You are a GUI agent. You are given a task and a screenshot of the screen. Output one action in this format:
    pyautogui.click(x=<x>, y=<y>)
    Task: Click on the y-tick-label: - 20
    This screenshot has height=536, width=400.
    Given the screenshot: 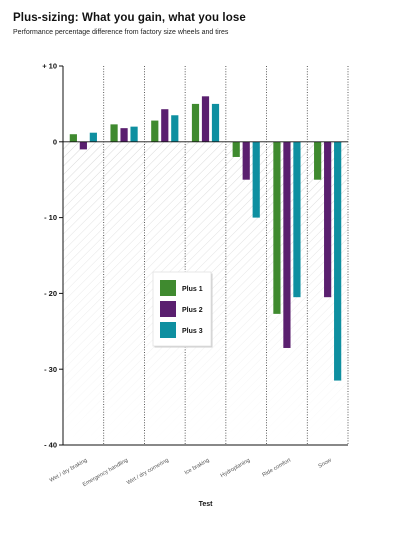 What is the action you would take?
    pyautogui.click(x=50, y=293)
    